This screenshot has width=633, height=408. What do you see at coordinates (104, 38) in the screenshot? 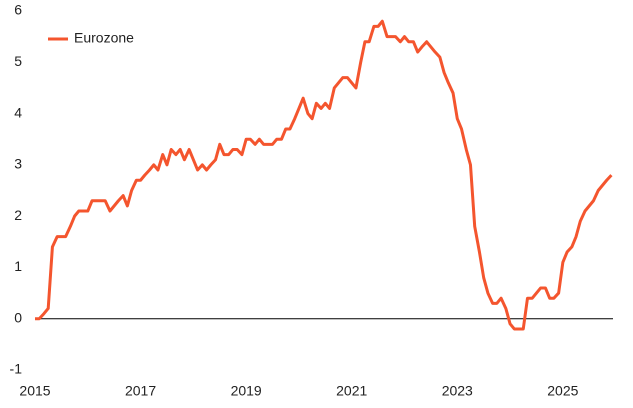
I see `legend-label: Eurozone` at bounding box center [104, 38].